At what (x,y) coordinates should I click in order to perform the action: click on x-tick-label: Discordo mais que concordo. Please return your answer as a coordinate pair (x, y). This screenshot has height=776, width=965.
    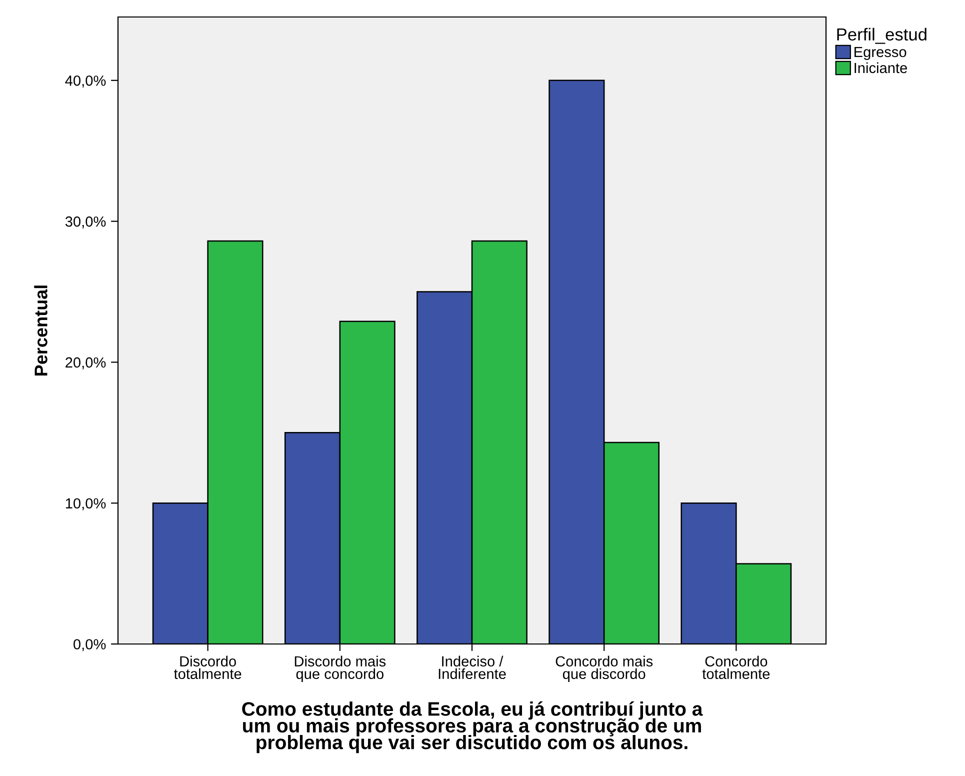
    Looking at the image, I should click on (340, 669).